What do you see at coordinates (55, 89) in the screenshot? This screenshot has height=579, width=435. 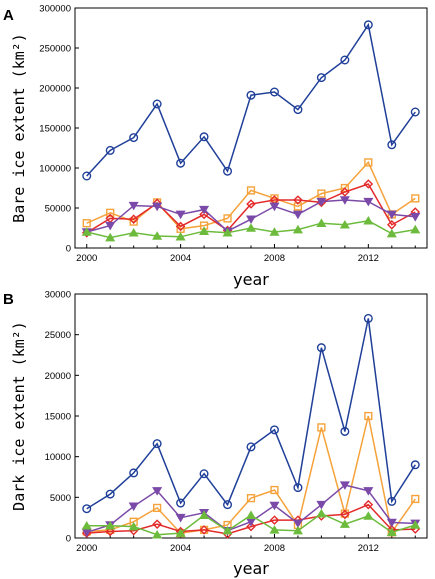 I see `y-tick-label: 200000` at bounding box center [55, 89].